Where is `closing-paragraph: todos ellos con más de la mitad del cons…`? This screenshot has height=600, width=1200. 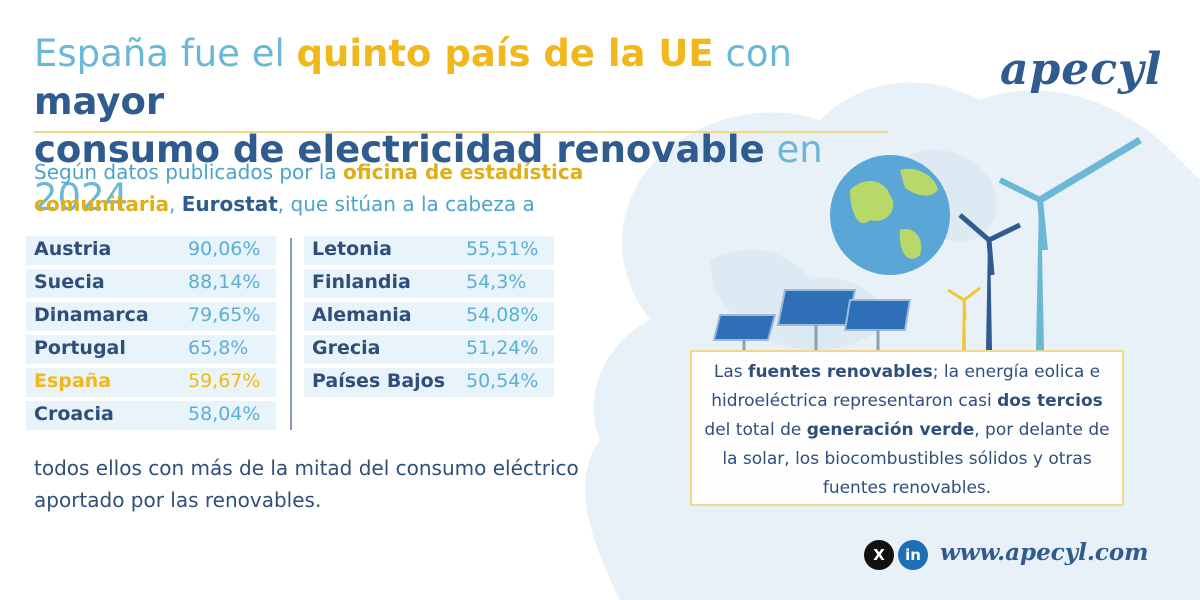
closing-paragraph: todos ellos con más de la mitad del cons… is located at coordinates (306, 484).